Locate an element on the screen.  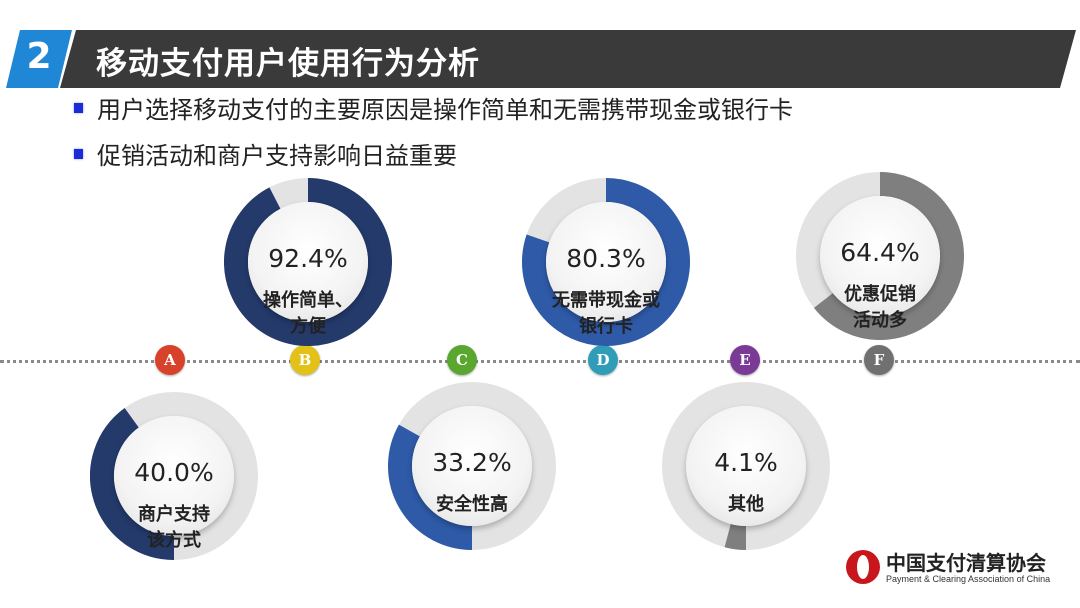
donut-label: 优惠促销 活动多 is located at coordinates (880, 308).